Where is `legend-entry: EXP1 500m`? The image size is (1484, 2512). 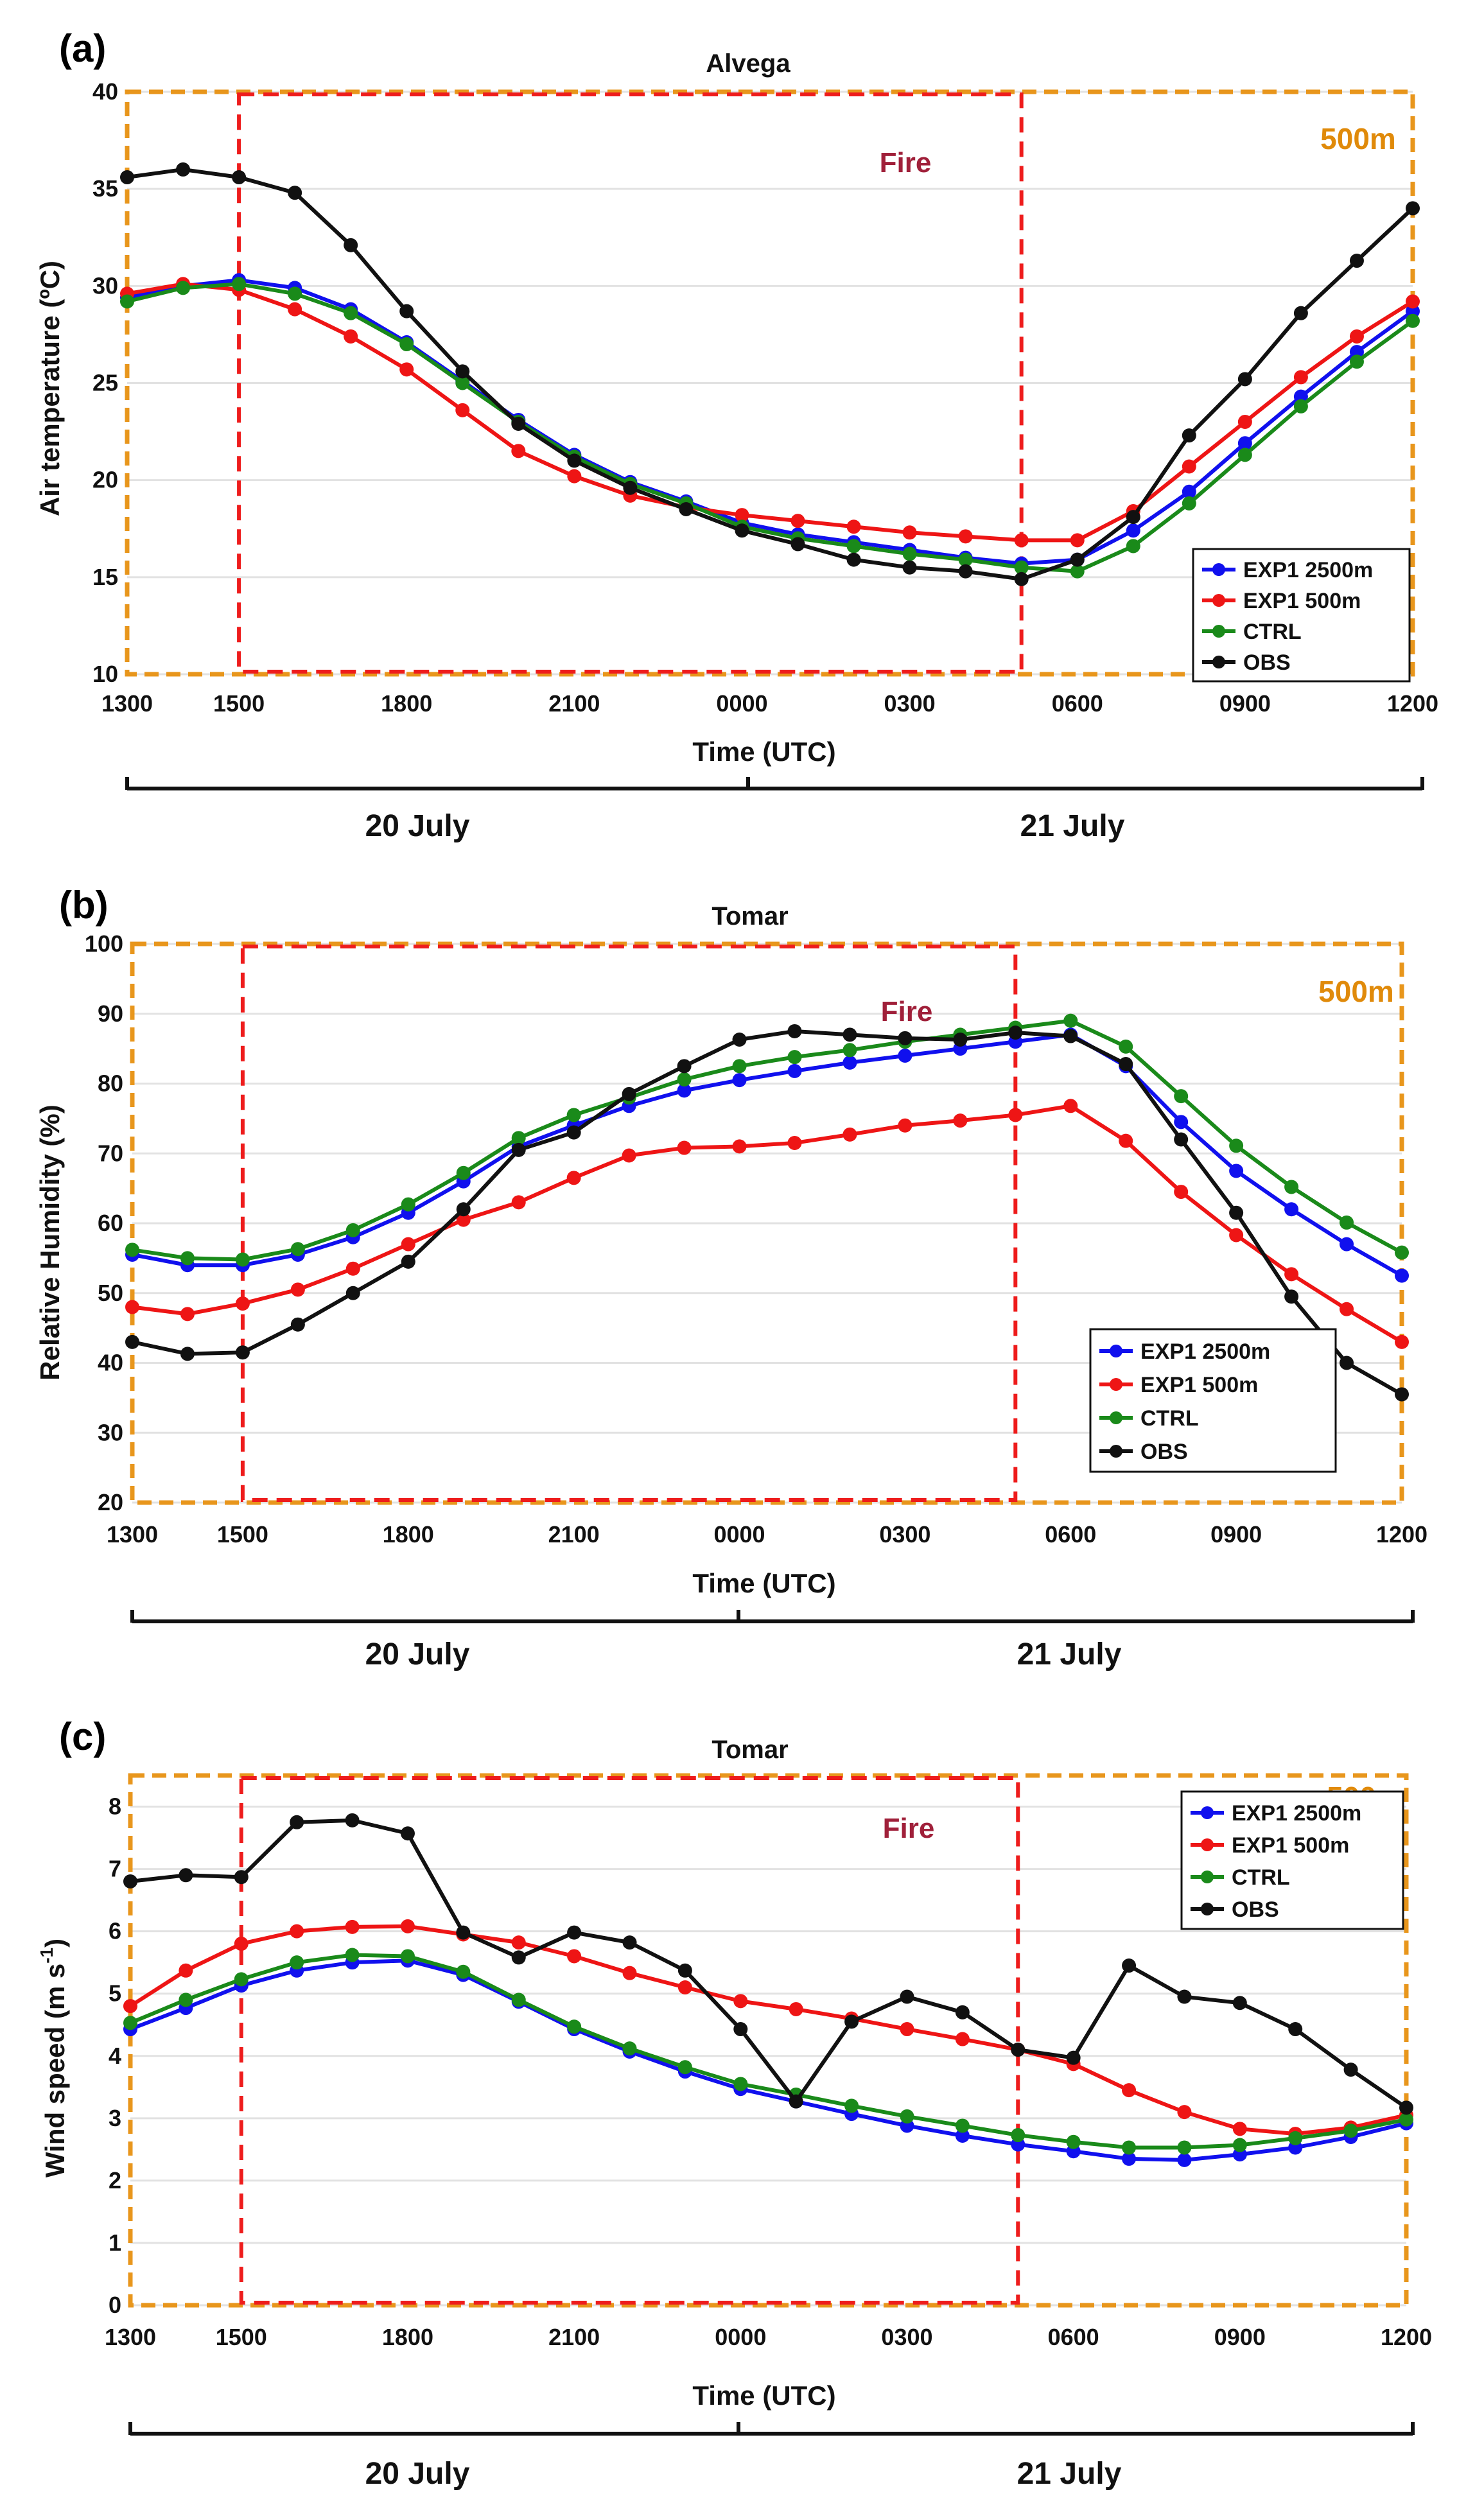
legend-entry: EXP1 500m is located at coordinates (1290, 1845).